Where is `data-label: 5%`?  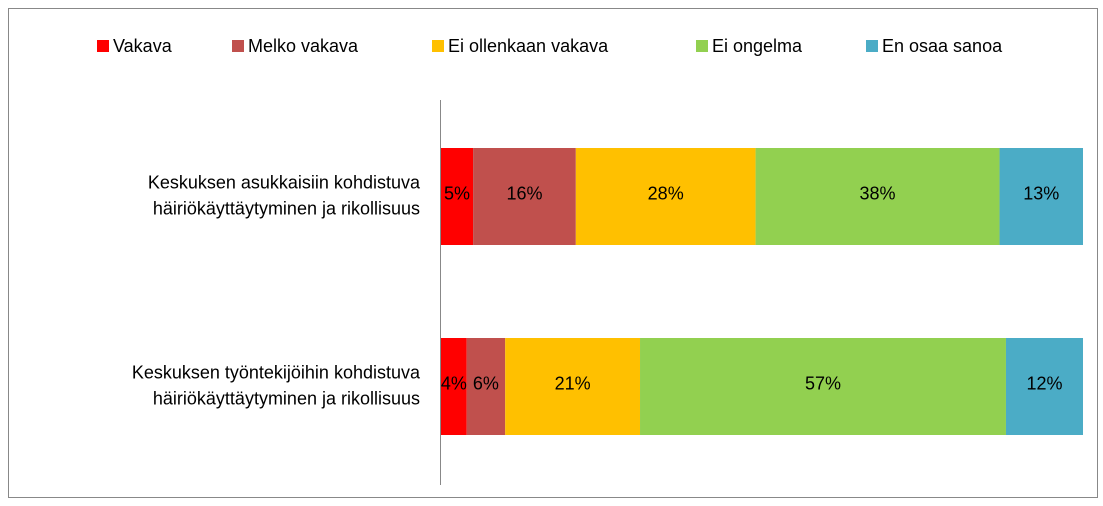 data-label: 5% is located at coordinates (457, 193).